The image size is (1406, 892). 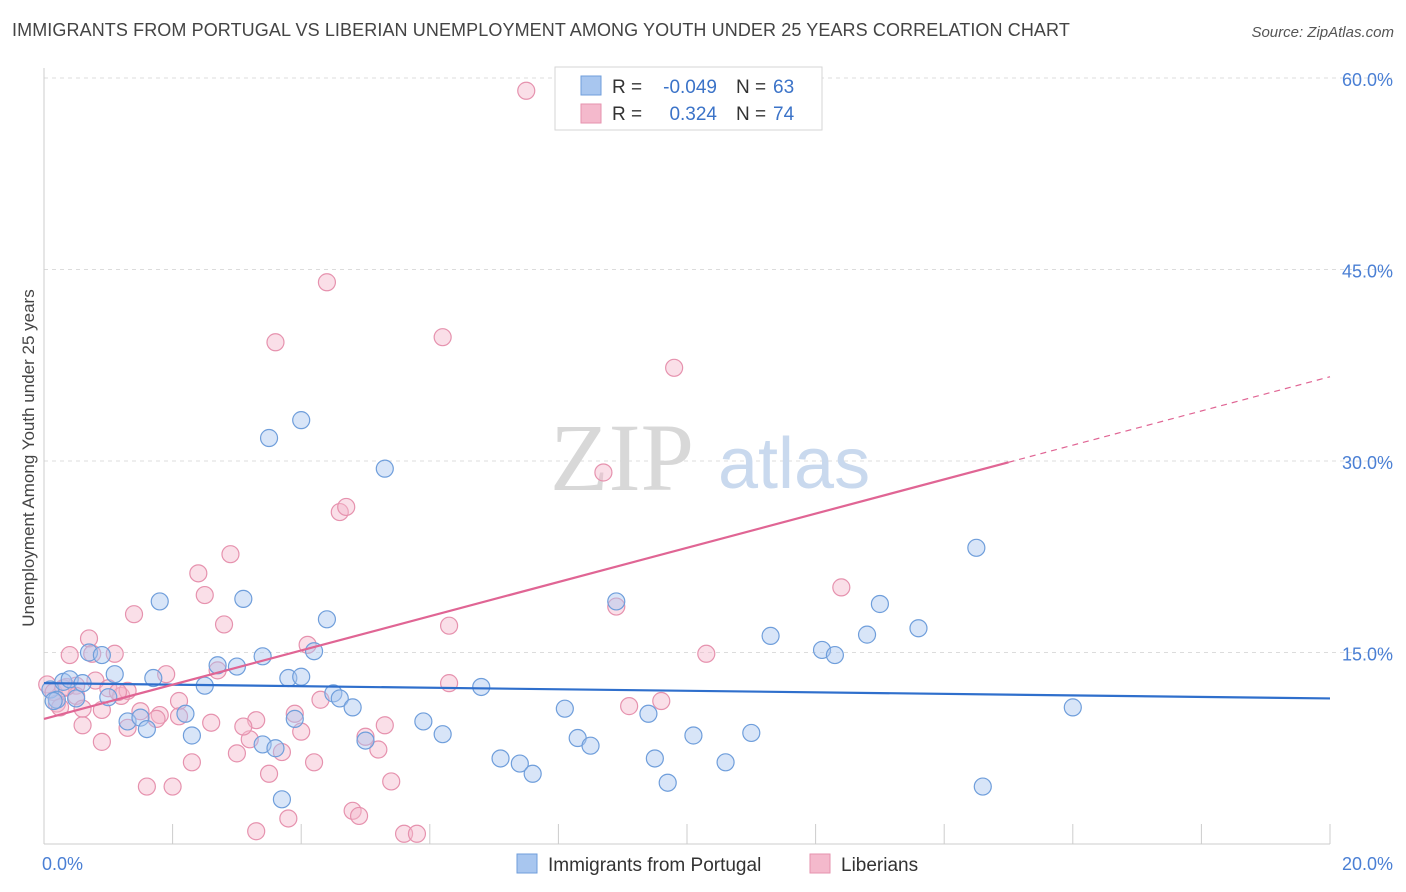 What do you see at coordinates (62, 864) in the screenshot?
I see `x-tick-label-0: 0.0%` at bounding box center [62, 864].